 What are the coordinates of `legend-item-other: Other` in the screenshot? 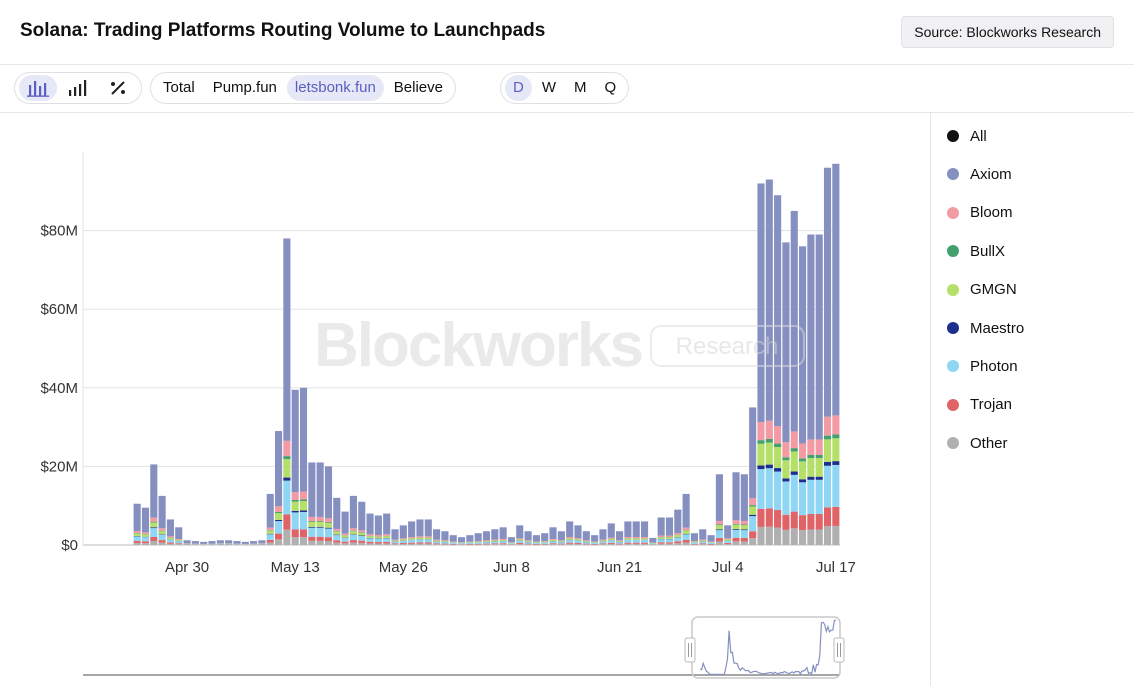 It's located at (977, 443).